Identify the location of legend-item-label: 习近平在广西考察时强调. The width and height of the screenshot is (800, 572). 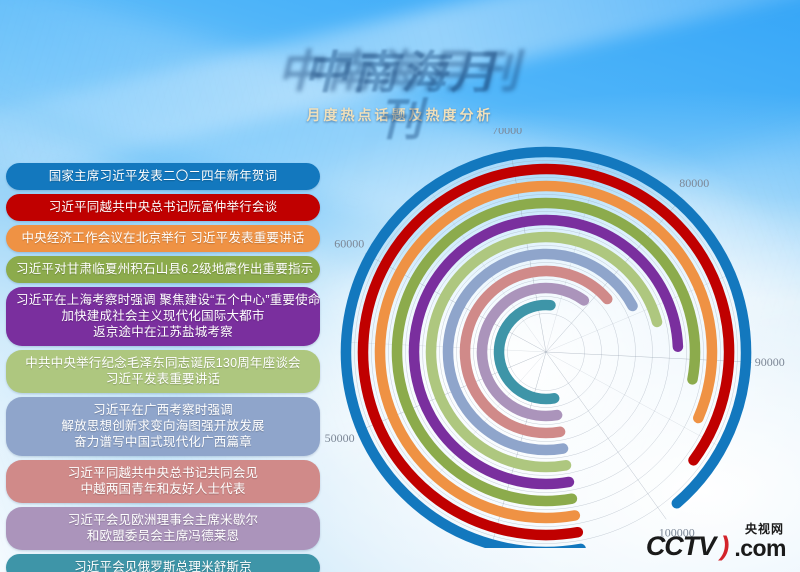
(163, 410).